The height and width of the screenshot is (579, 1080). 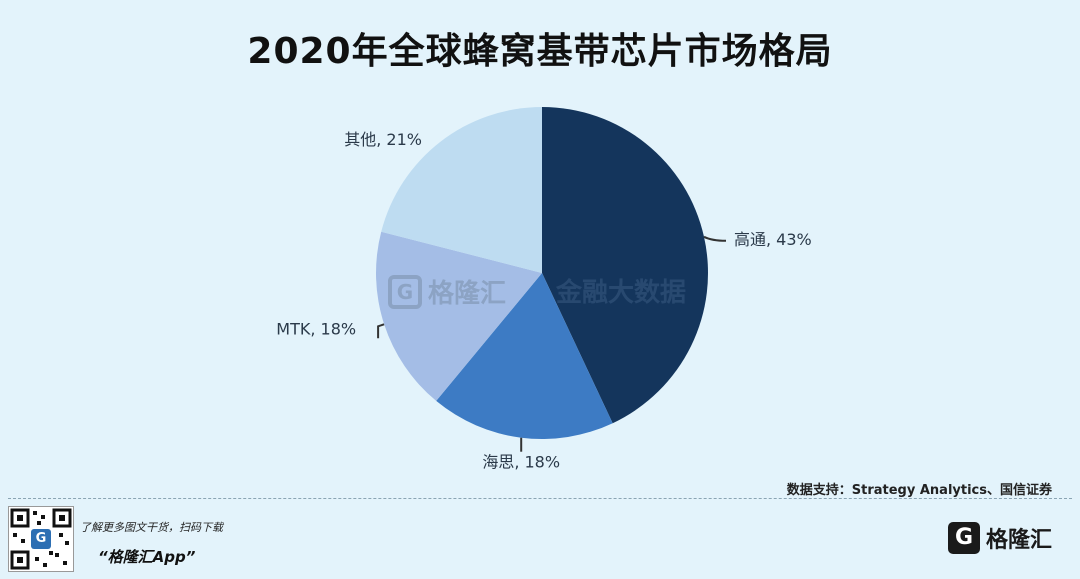 What do you see at coordinates (405, 291) in the screenshot?
I see `watermark-logo-icon: G` at bounding box center [405, 291].